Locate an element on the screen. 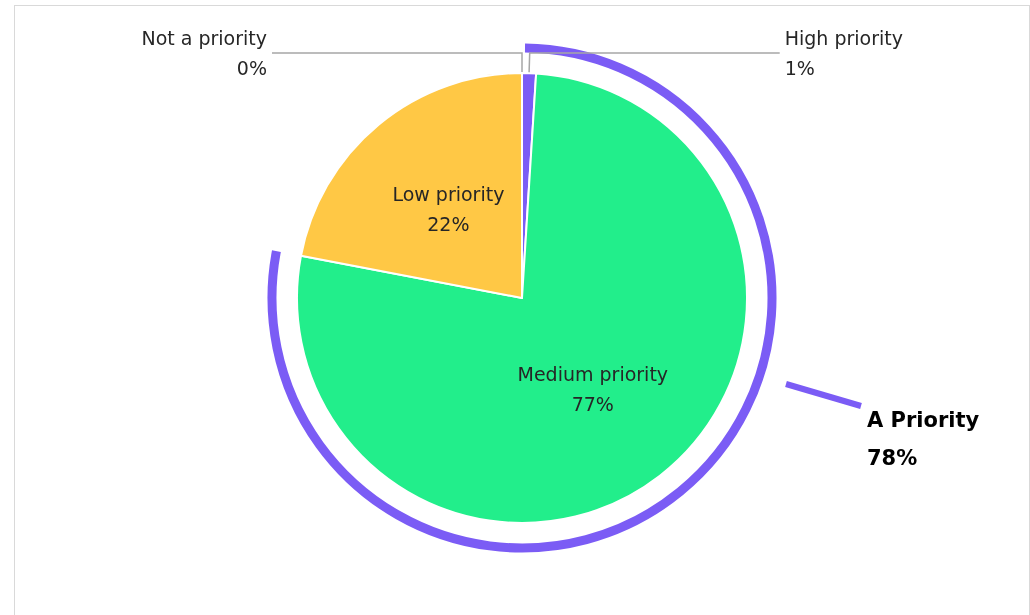 Image resolution: width=1030 pixels, height=615 pixels. slice-label: High priority is located at coordinates (843, 38).